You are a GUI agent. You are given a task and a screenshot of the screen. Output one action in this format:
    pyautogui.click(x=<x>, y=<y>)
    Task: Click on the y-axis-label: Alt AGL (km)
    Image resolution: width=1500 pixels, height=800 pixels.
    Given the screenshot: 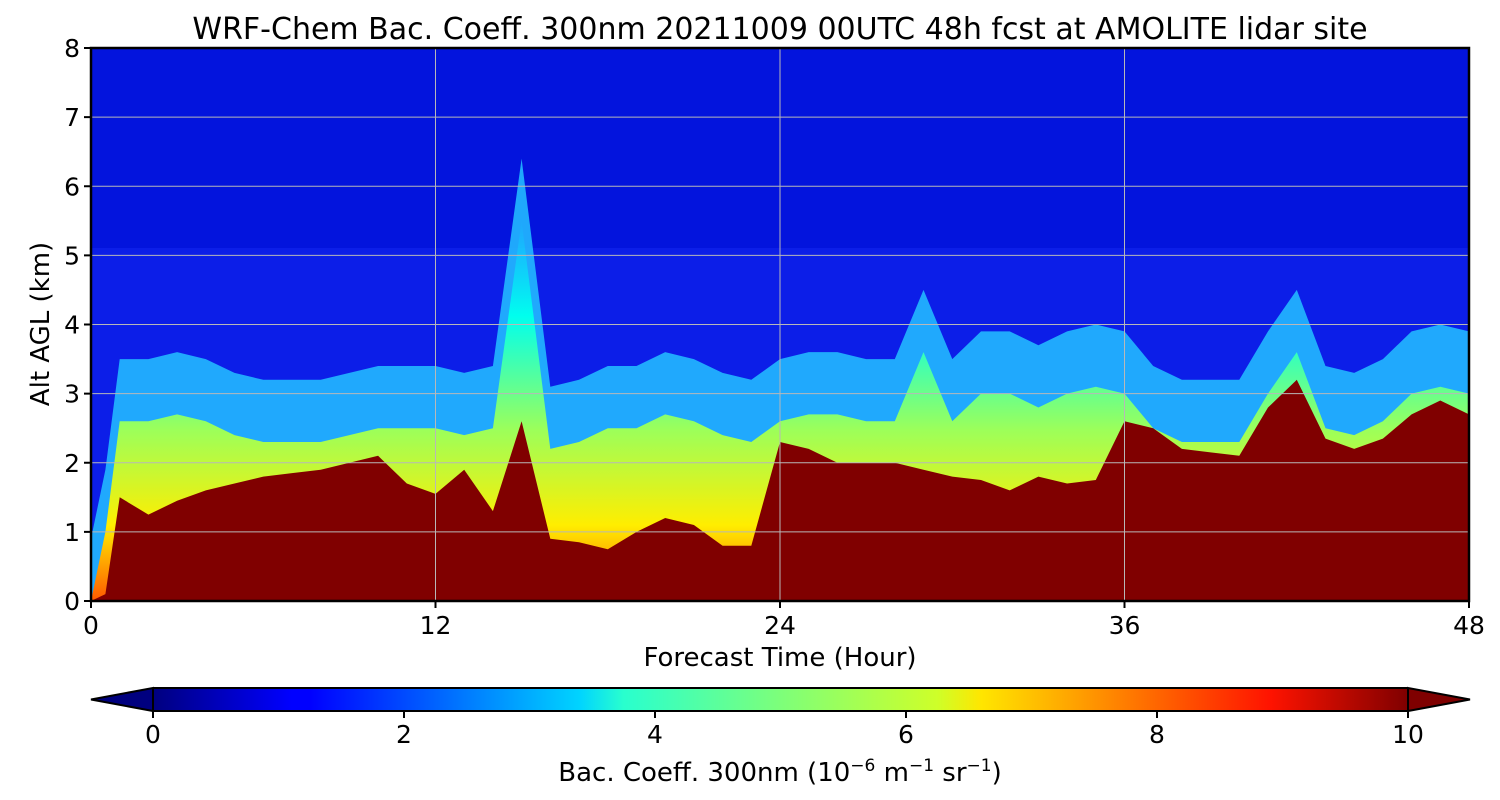 What is the action you would take?
    pyautogui.click(x=41, y=324)
    